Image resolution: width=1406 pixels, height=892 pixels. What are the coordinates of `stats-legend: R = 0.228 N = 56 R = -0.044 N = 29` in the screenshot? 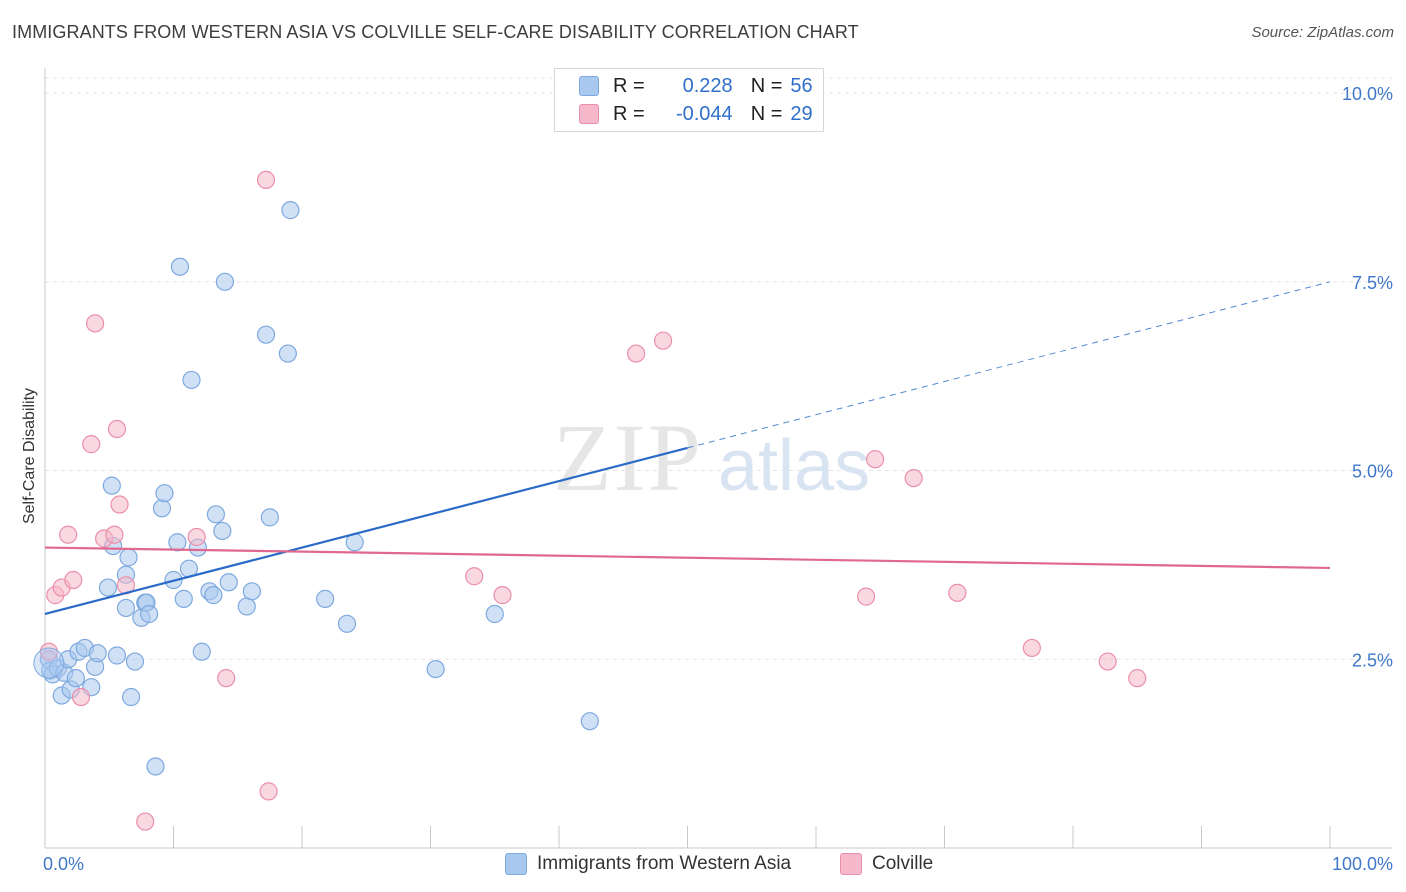 It's located at (689, 100).